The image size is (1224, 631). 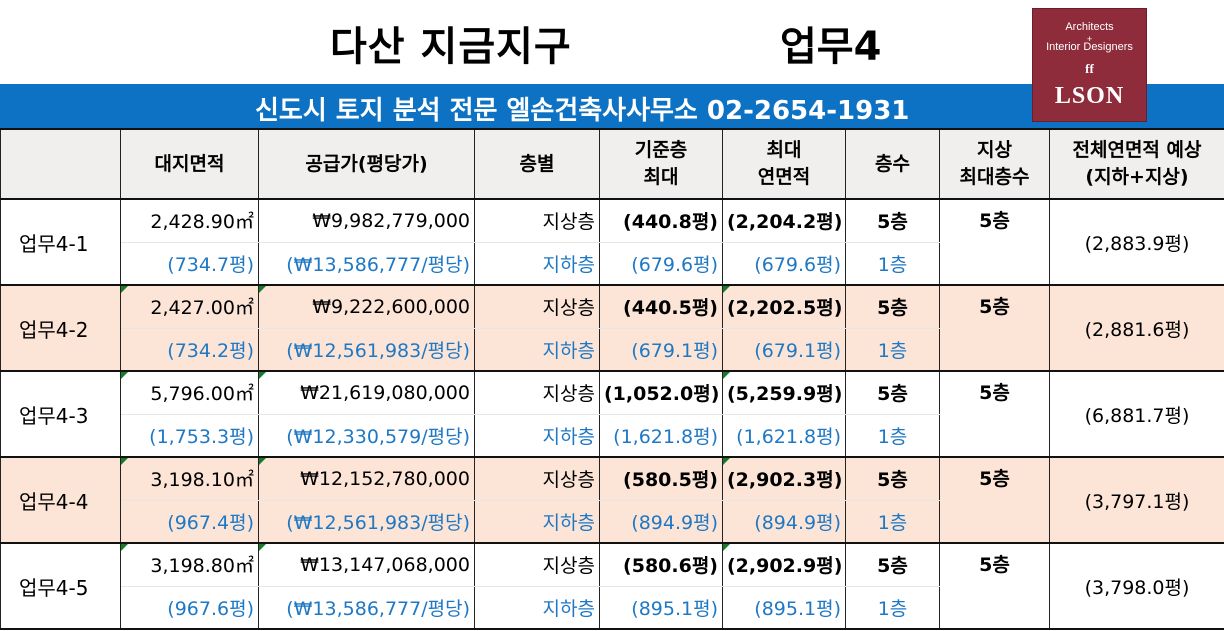 I want to click on gross-floor-area-below: (894.9평), so click(x=784, y=521).